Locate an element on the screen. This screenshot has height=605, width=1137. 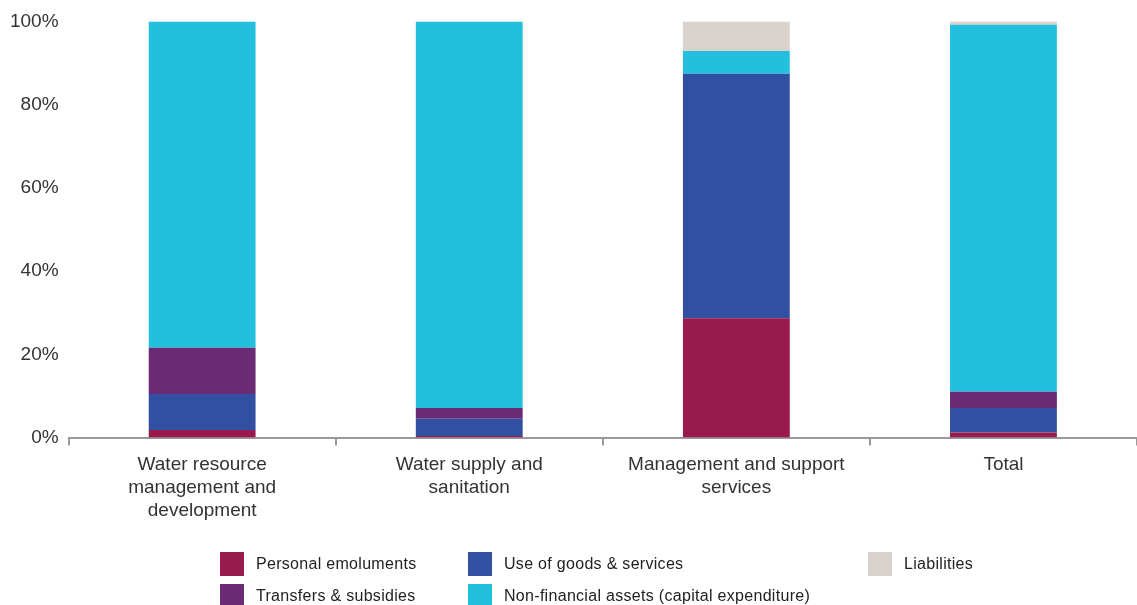
y-tick-label: 20% is located at coordinates (39, 353).